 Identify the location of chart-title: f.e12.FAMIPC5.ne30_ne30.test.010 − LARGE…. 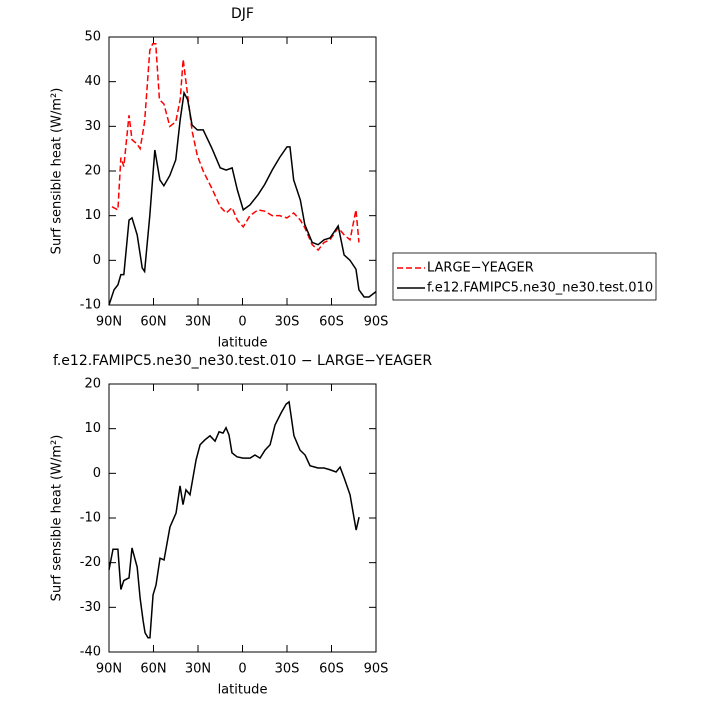
(242, 361).